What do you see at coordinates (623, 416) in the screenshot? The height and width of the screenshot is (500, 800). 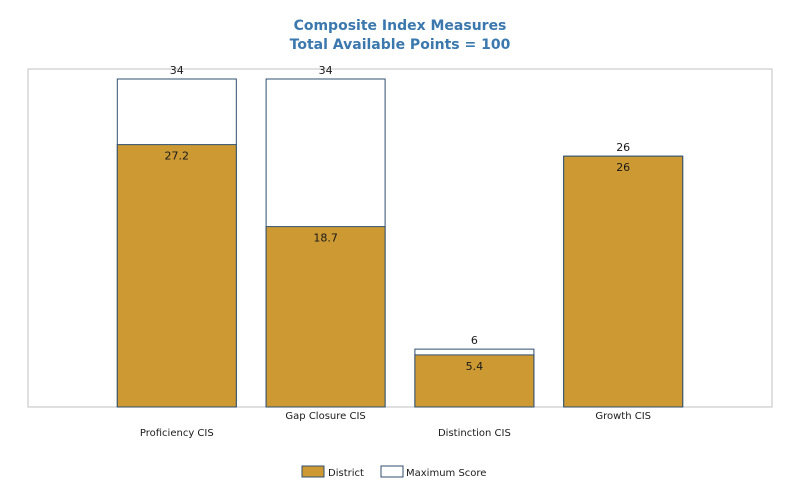 I see `category-label: Growth CIS` at bounding box center [623, 416].